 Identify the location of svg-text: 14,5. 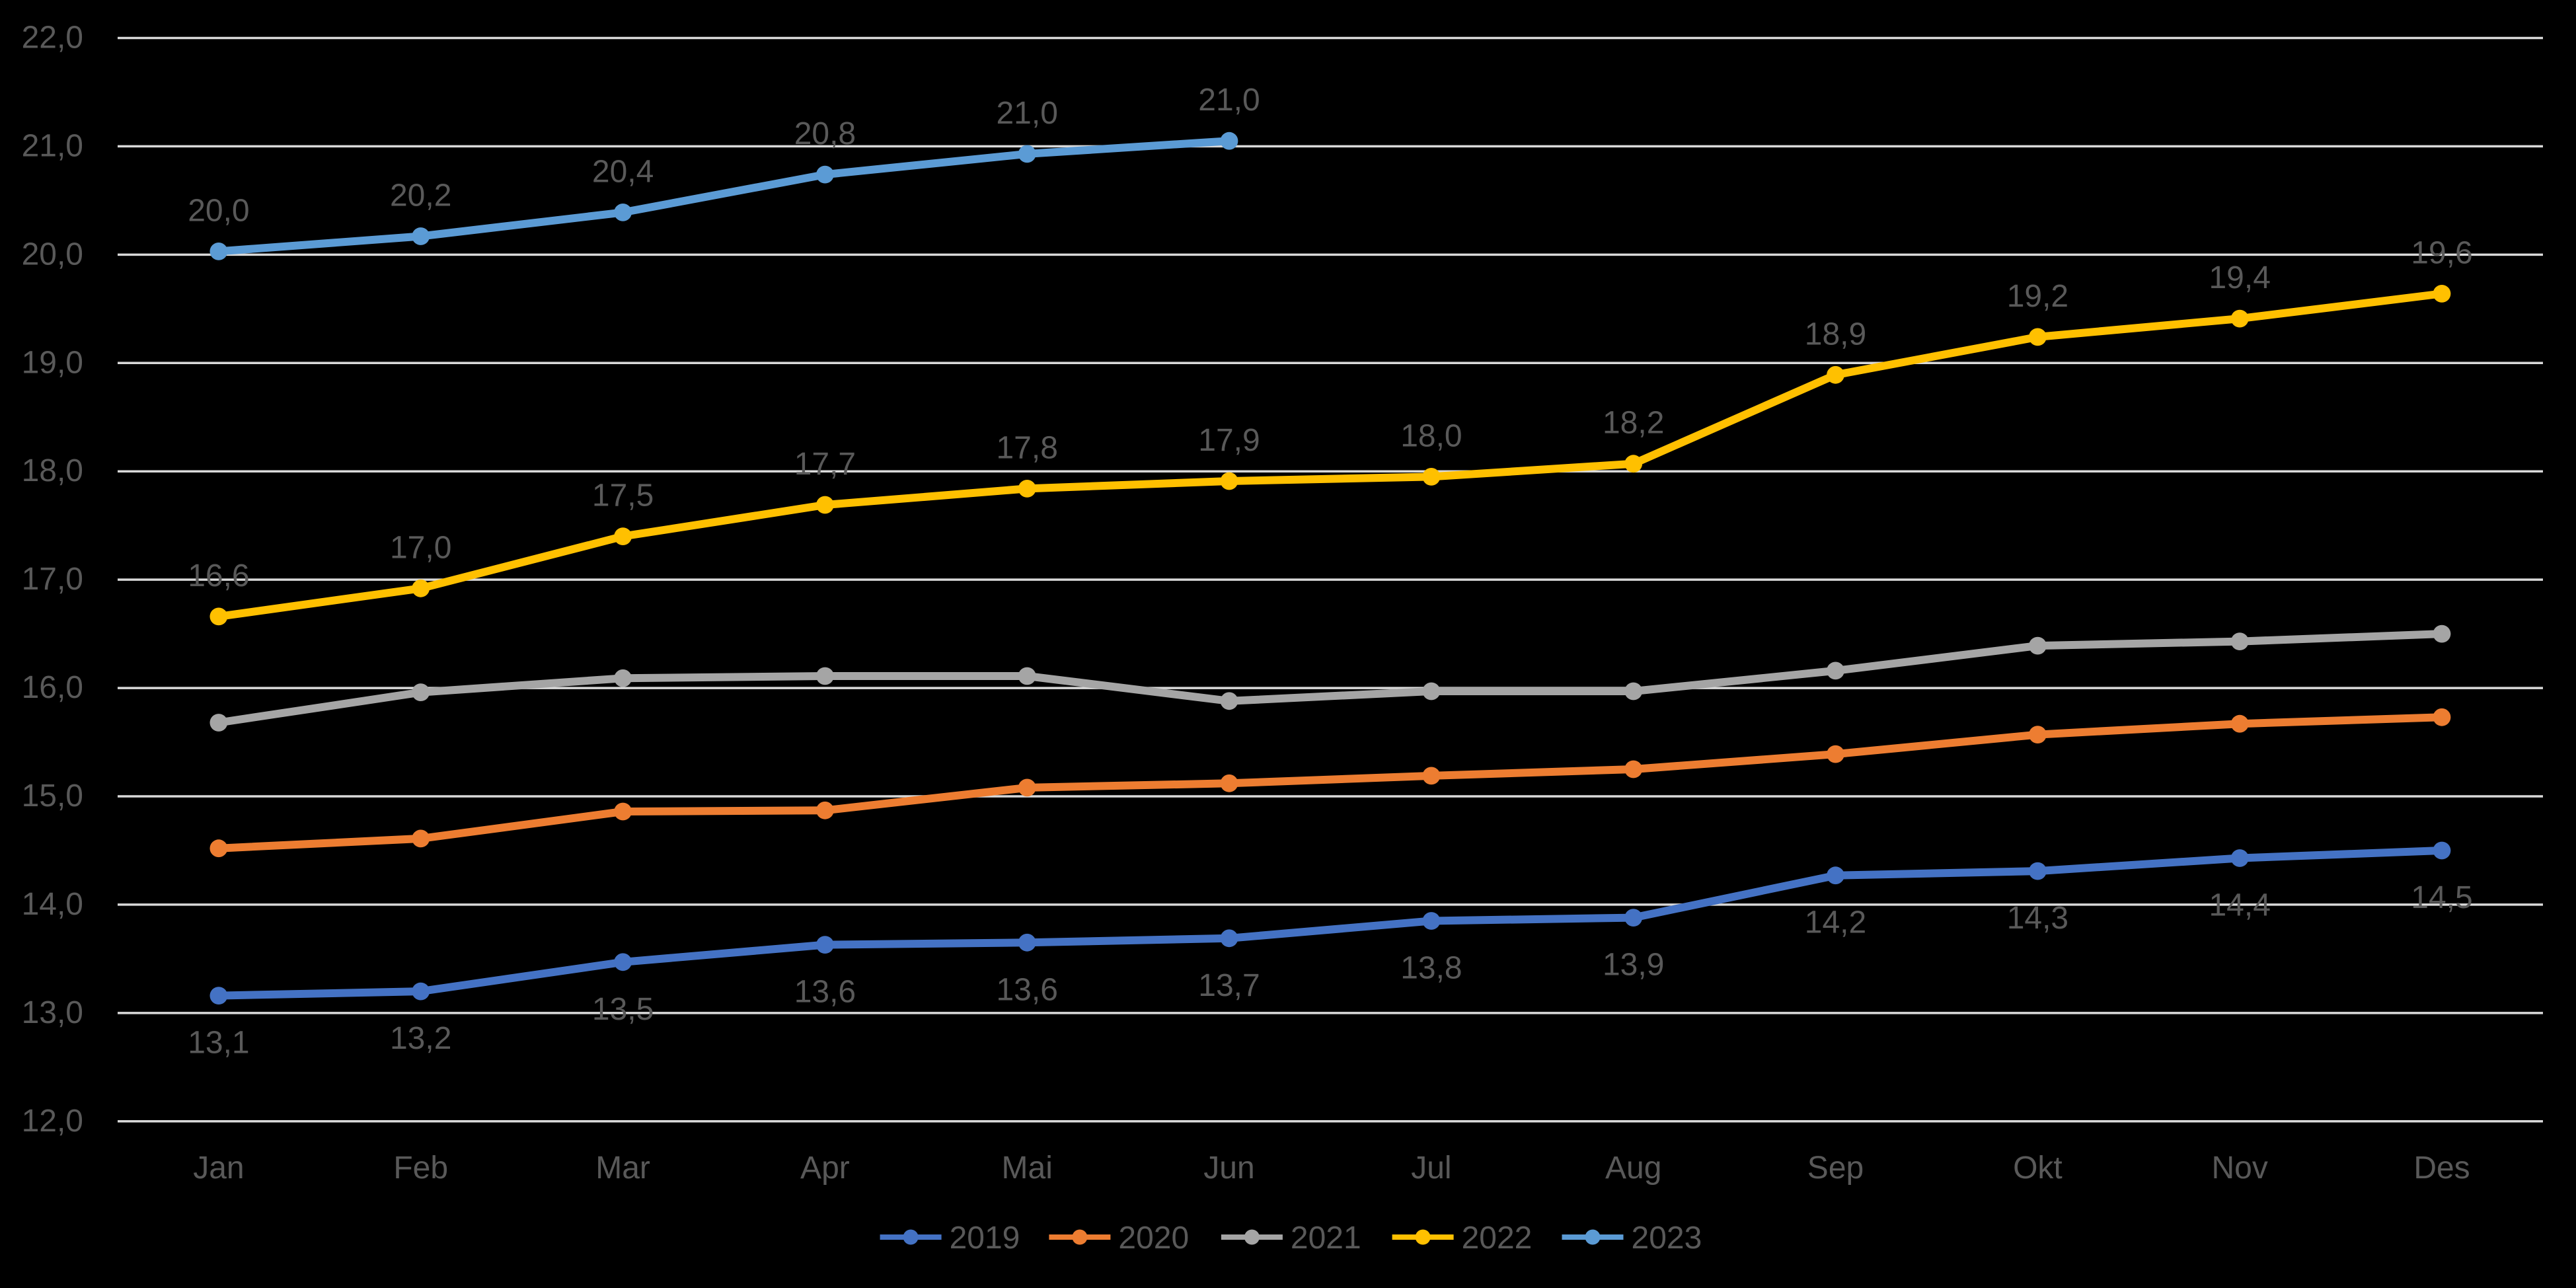
(2442, 897).